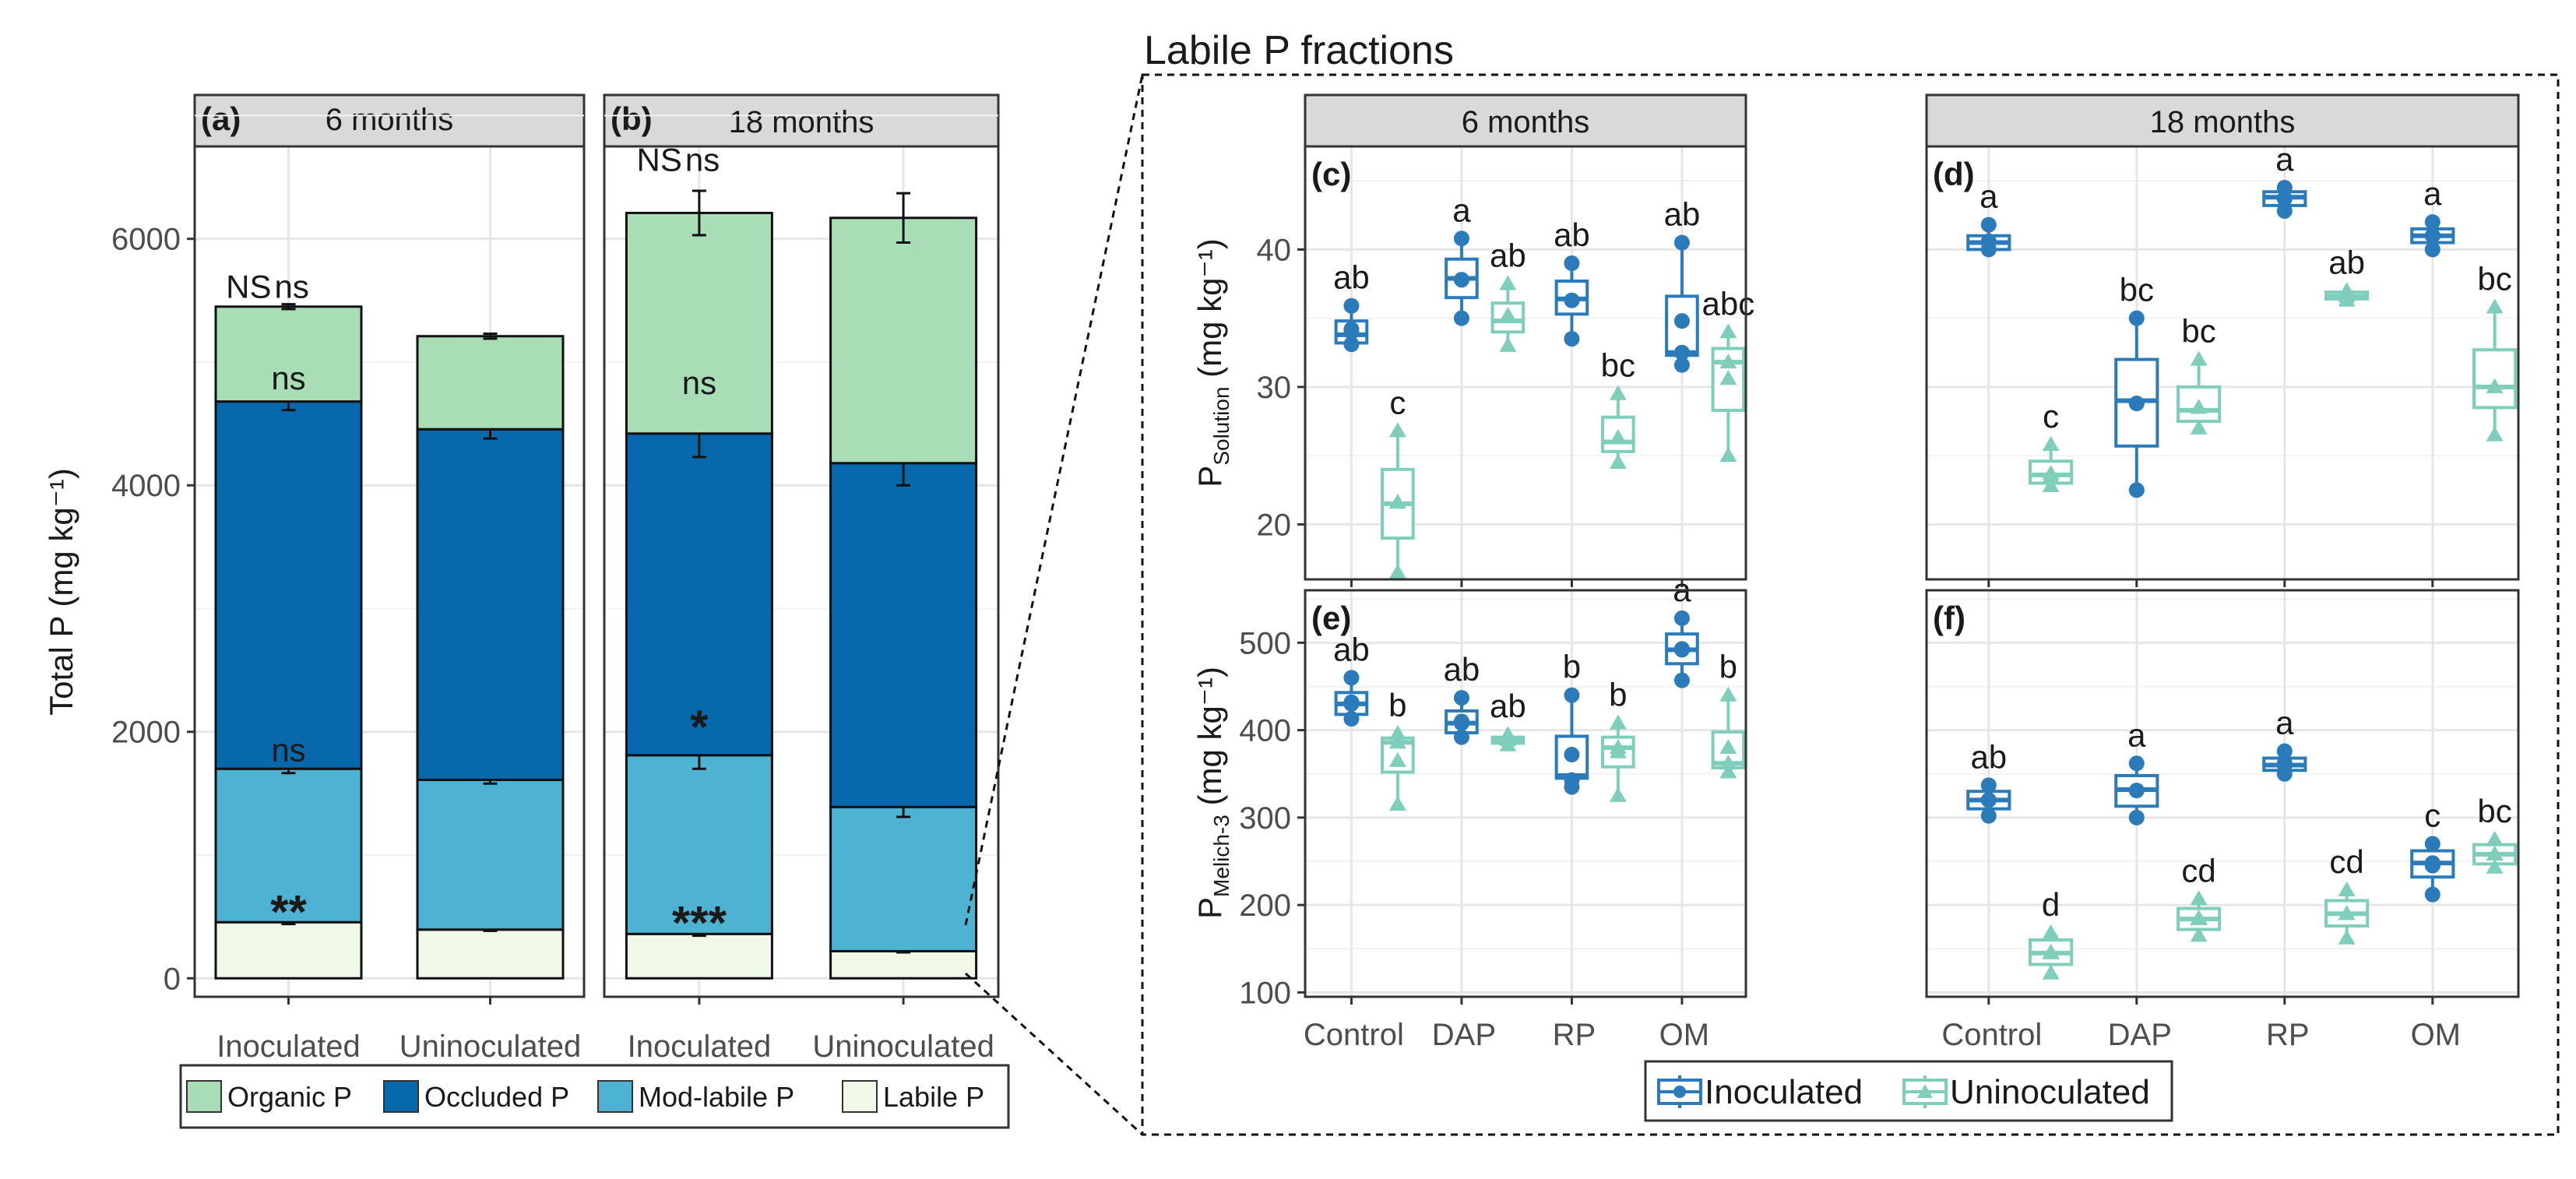 This screenshot has height=1179, width=2576. I want to click on group-letter: c, so click(1397, 403).